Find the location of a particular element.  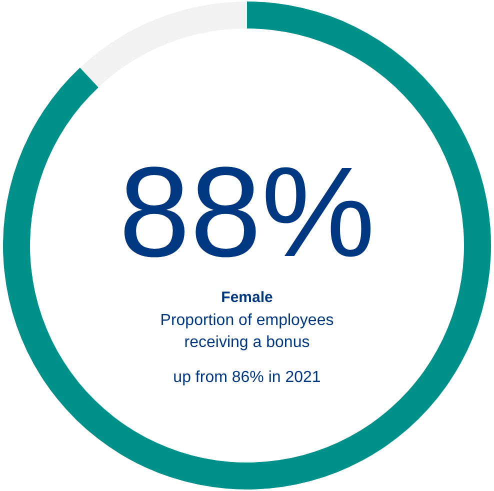

donut-slice is located at coordinates (163, 45).